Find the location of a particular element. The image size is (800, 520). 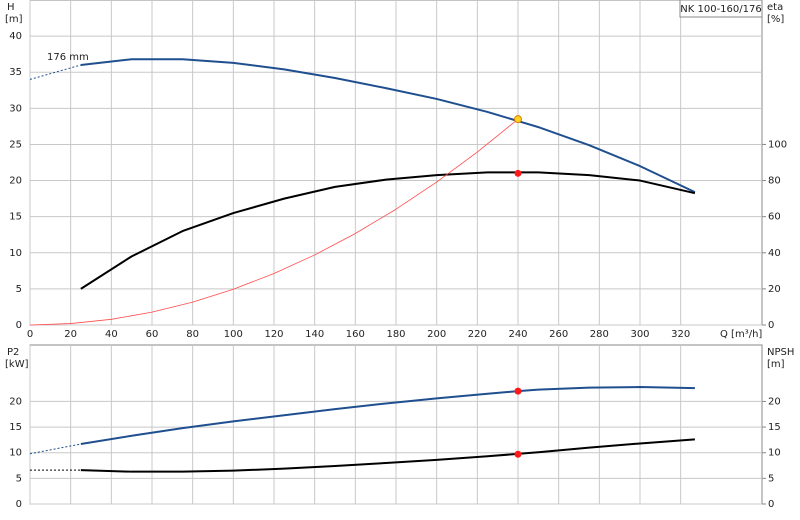

y-tick-label: 25 is located at coordinates (15, 144).